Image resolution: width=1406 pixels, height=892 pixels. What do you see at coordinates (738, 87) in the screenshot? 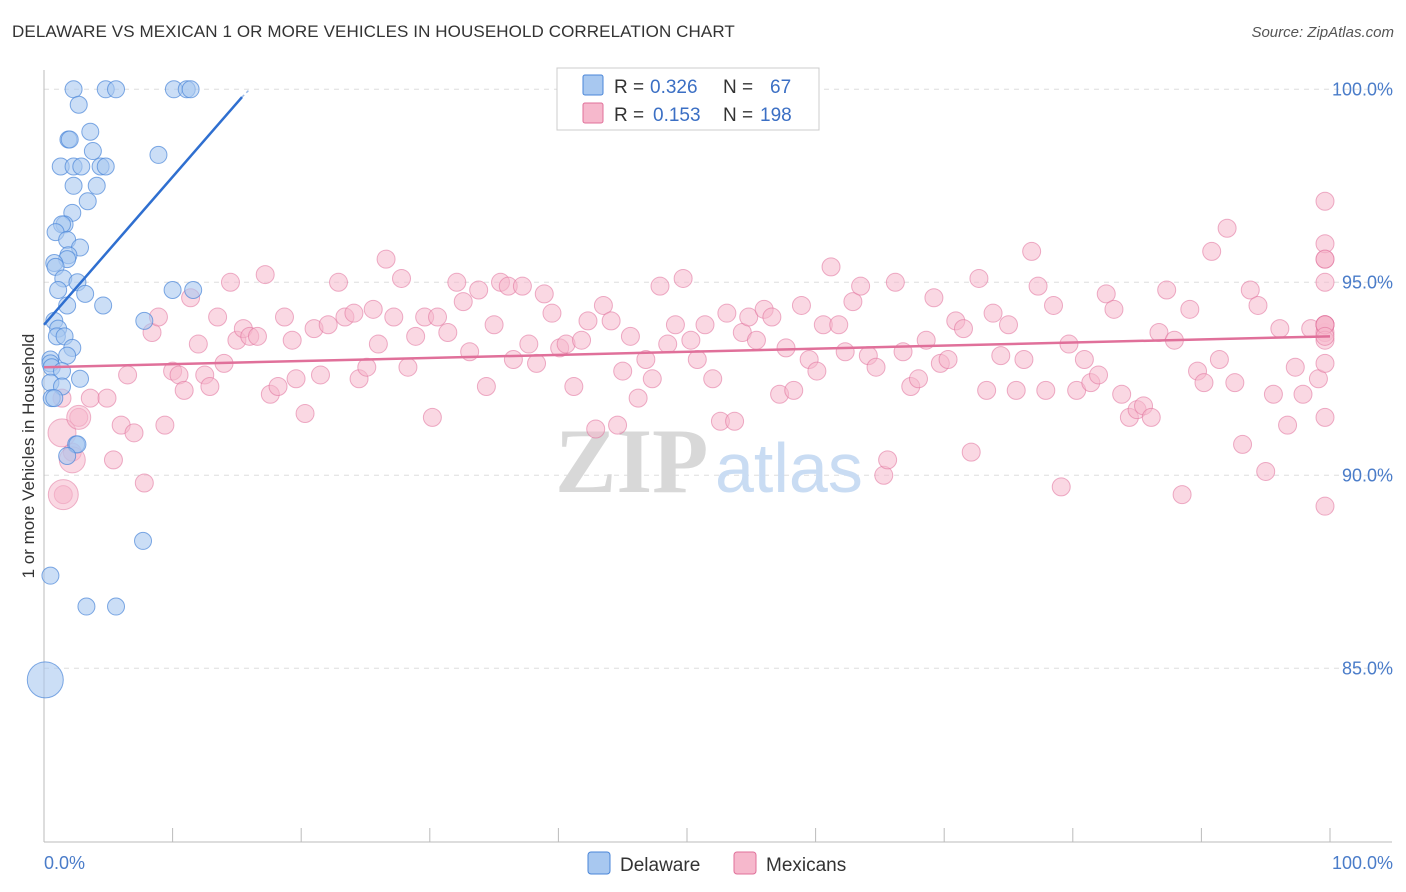
I see `stats-n-label-delaware: N =` at bounding box center [738, 87].